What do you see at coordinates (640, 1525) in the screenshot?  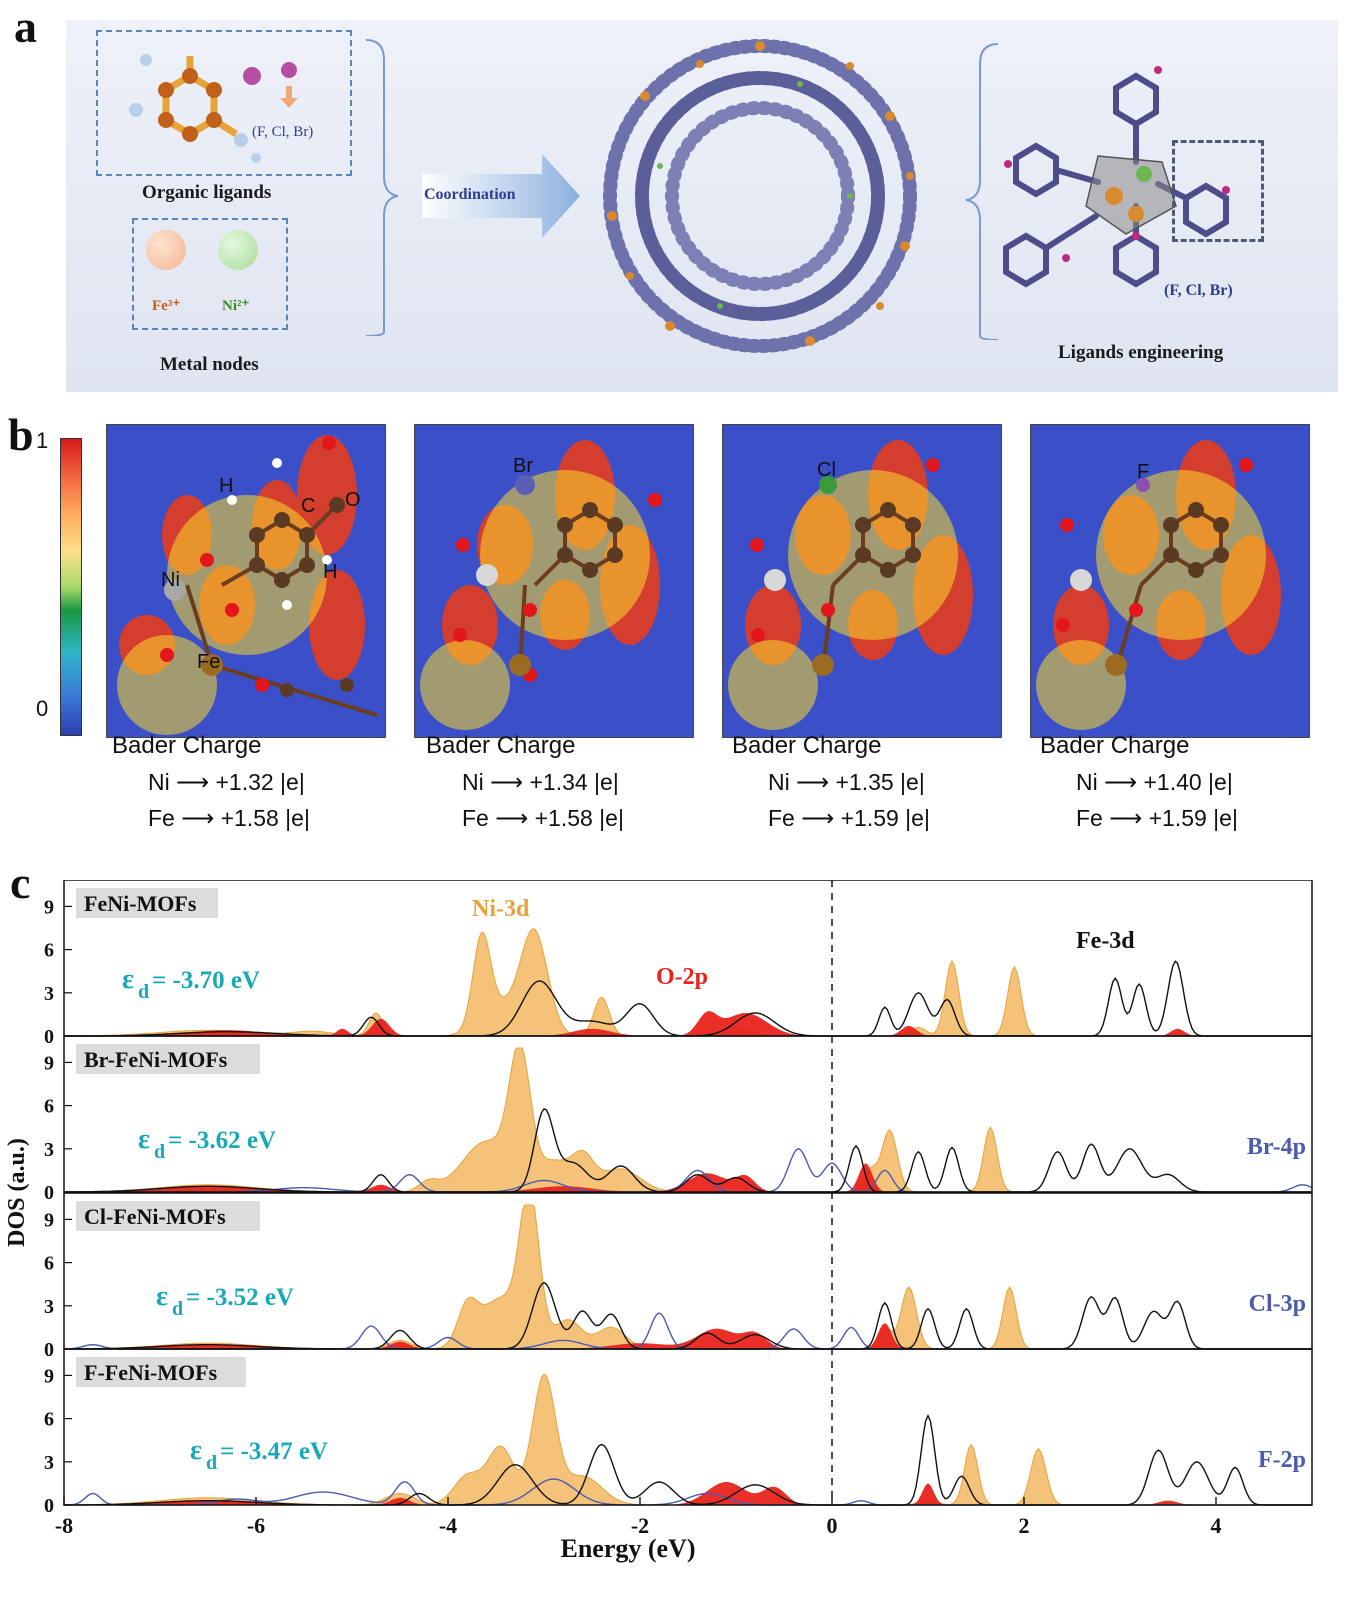 I see `x-tick-label: -2` at bounding box center [640, 1525].